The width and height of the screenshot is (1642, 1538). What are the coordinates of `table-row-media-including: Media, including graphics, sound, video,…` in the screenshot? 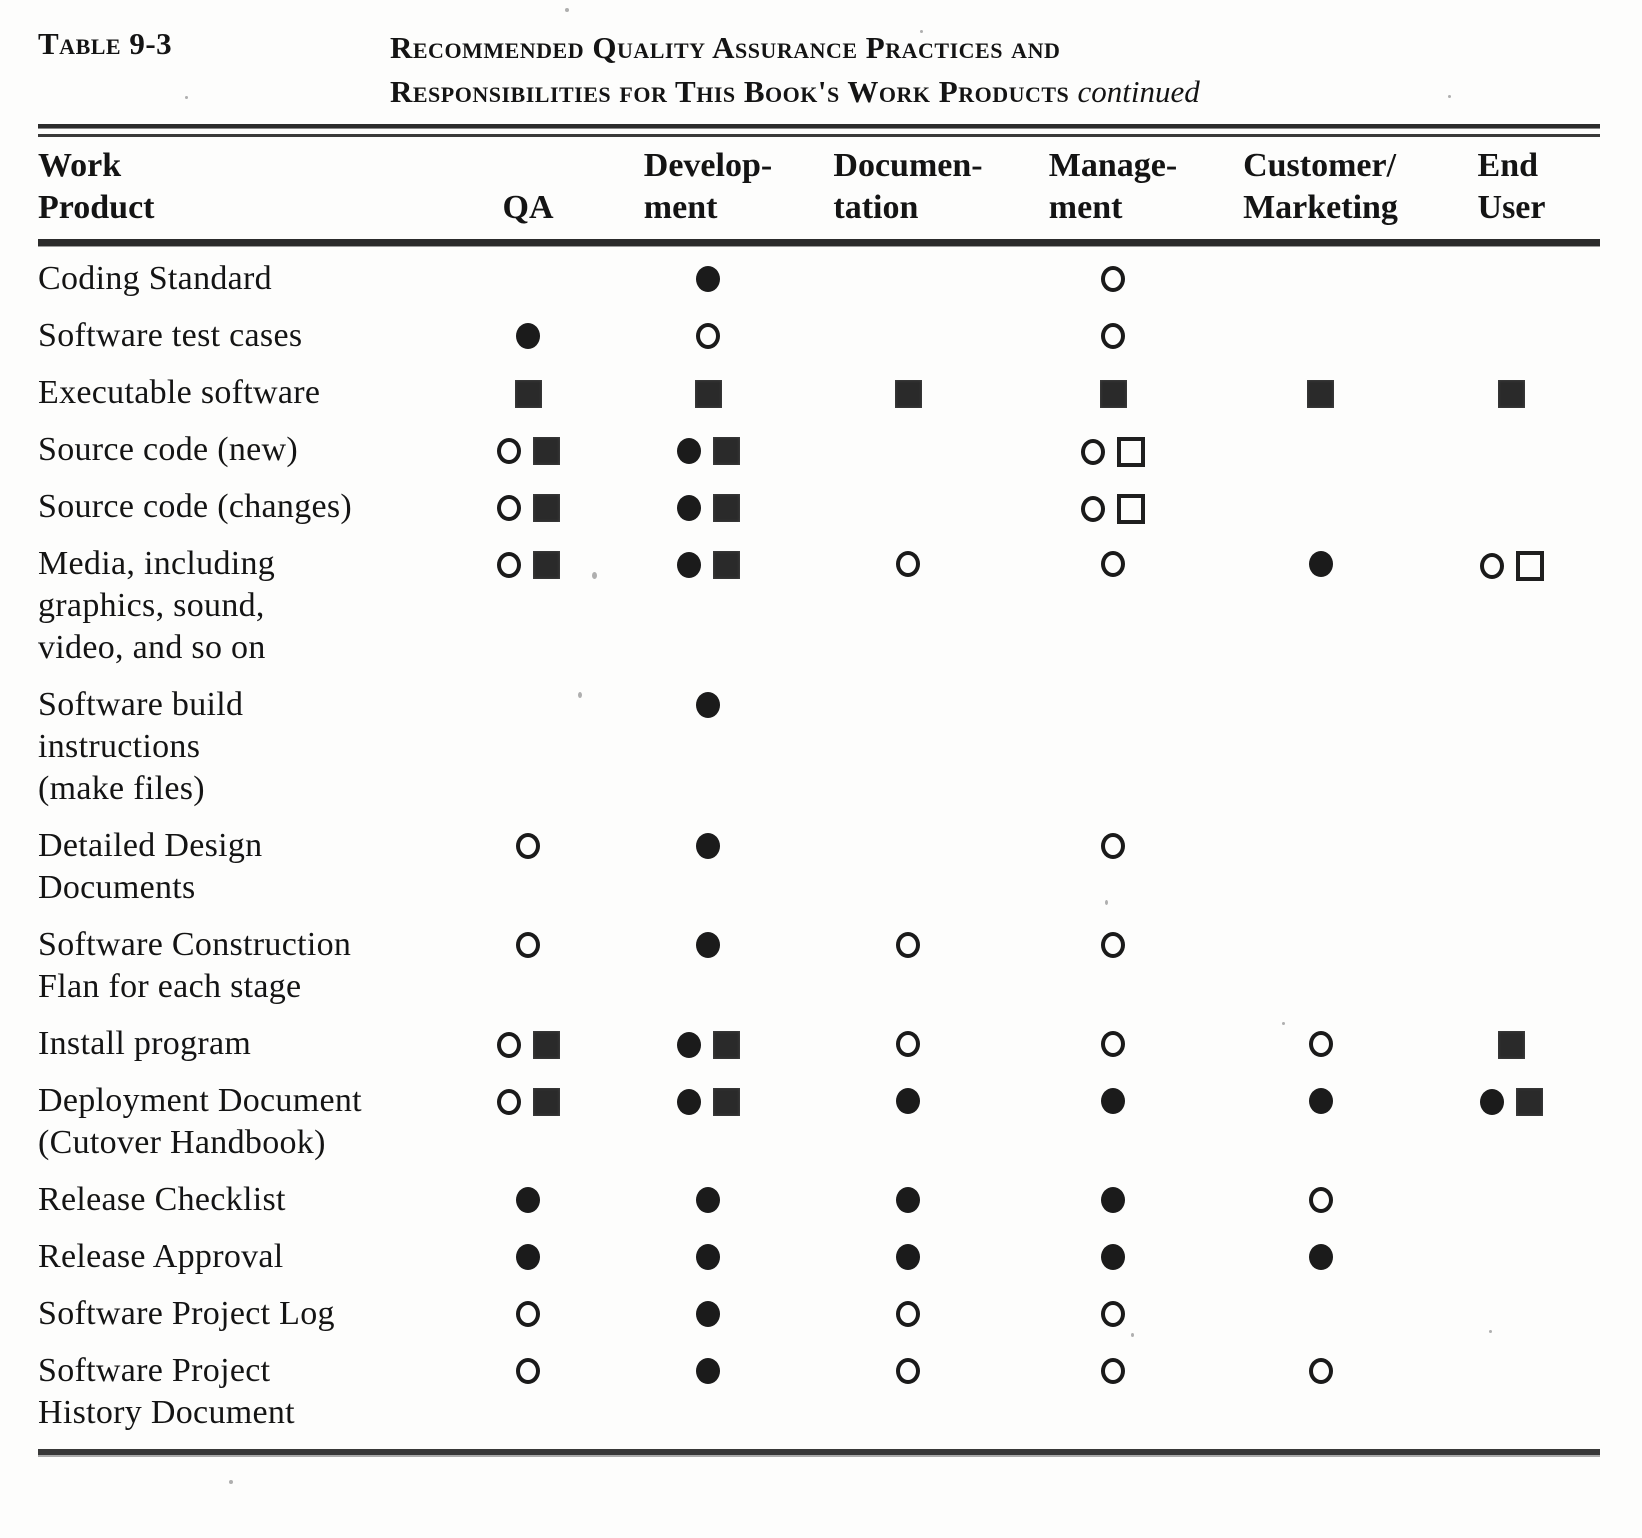 It's located at (840, 606).